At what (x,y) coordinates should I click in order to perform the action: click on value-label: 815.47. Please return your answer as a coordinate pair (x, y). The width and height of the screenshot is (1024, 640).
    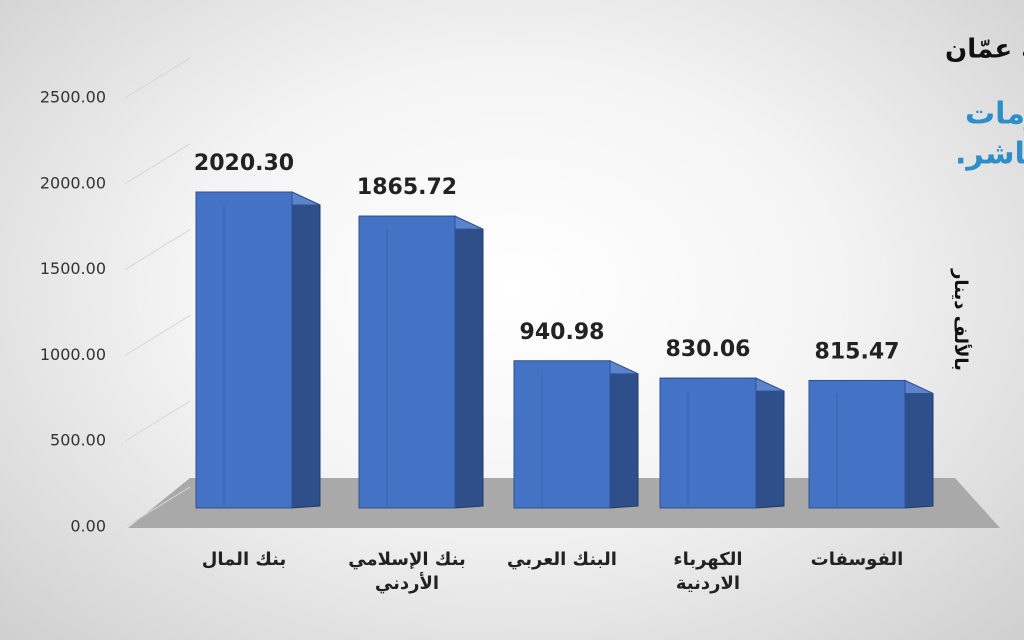
    Looking at the image, I should click on (857, 351).